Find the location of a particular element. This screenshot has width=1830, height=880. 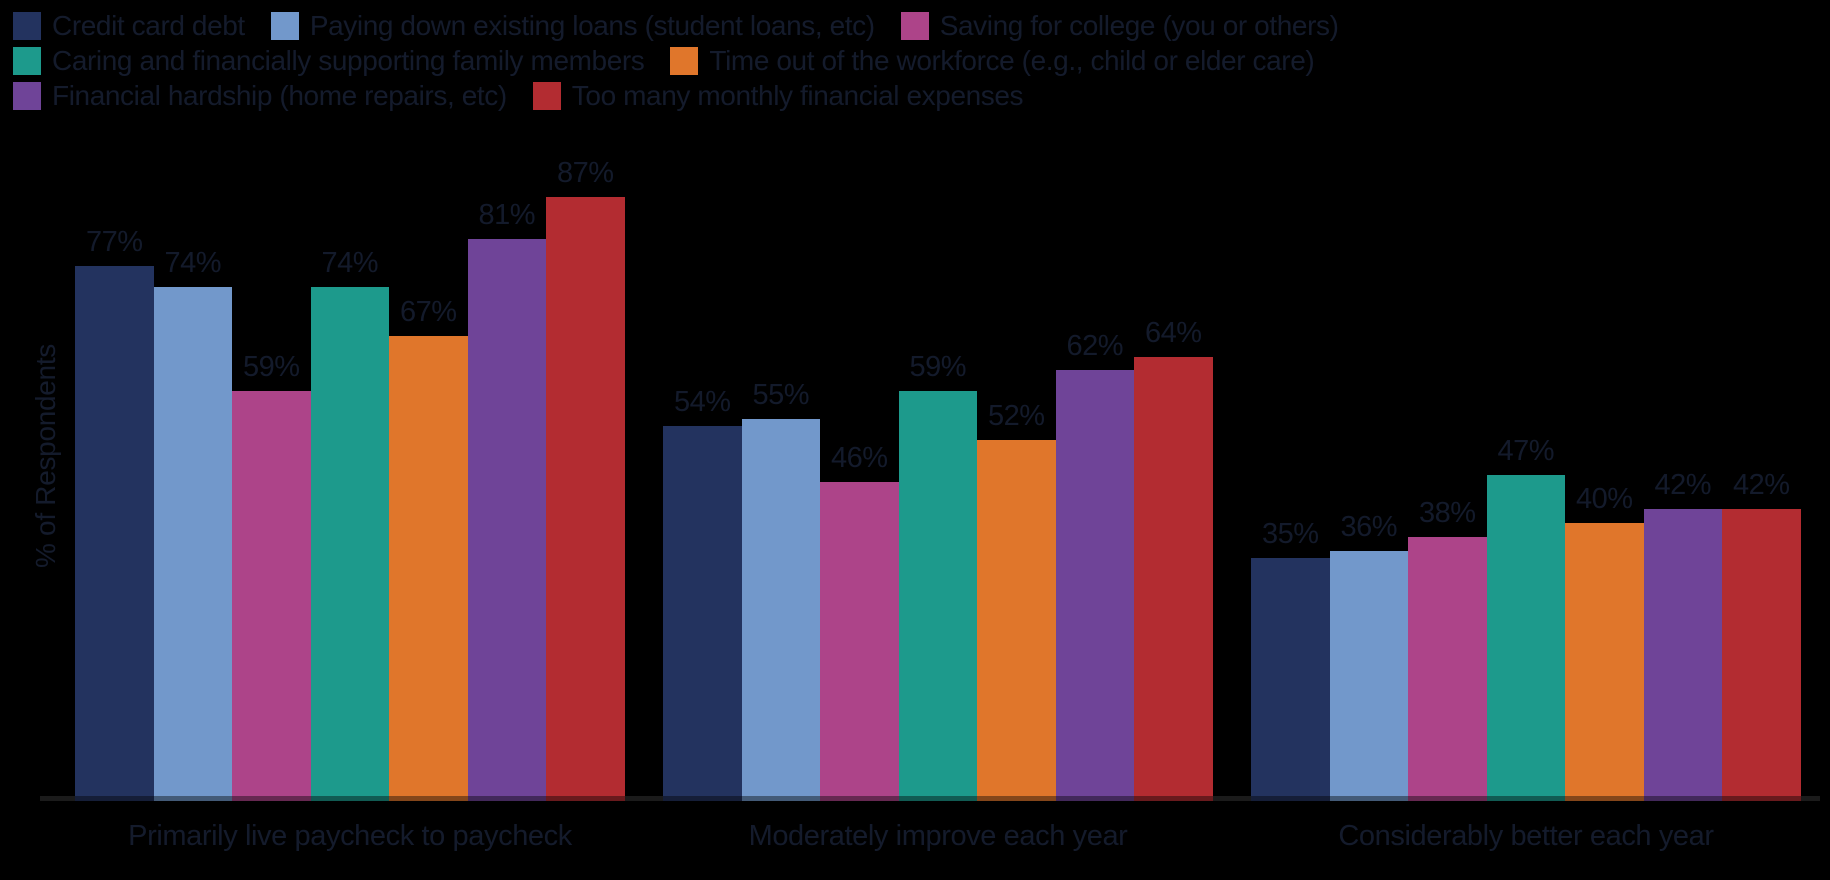

y-axis-title: % of Respondents is located at coordinates (45, 455).